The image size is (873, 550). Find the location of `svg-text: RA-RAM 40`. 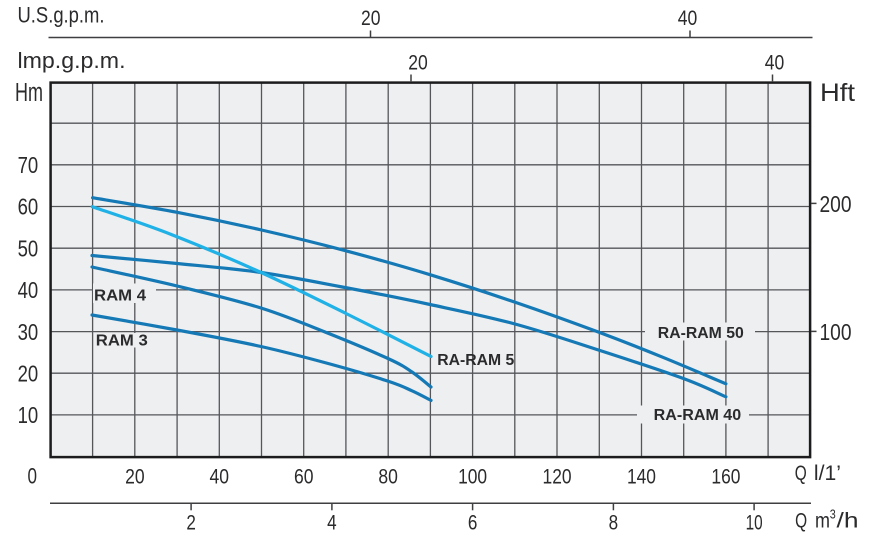

svg-text: RA-RAM 40 is located at coordinates (698, 415).